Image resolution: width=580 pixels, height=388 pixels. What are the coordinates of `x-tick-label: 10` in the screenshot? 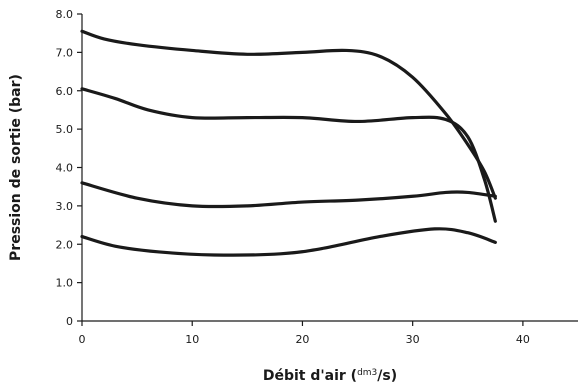 It's located at (192, 339).